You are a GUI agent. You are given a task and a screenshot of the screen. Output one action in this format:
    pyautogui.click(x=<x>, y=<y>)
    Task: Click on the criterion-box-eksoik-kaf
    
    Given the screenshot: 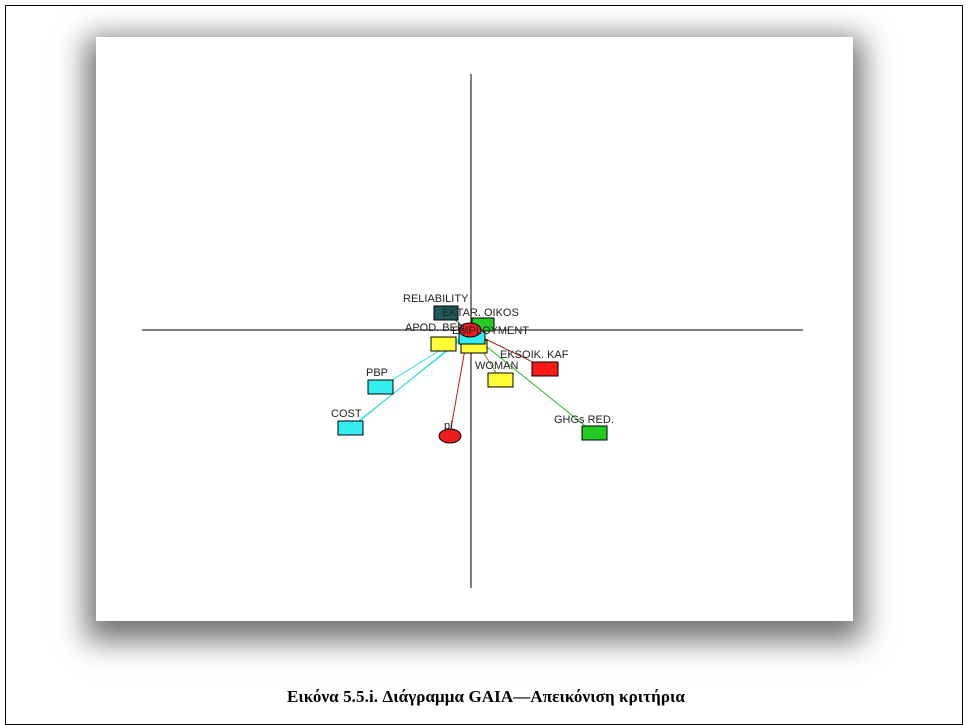 What is the action you would take?
    pyautogui.click(x=545, y=369)
    